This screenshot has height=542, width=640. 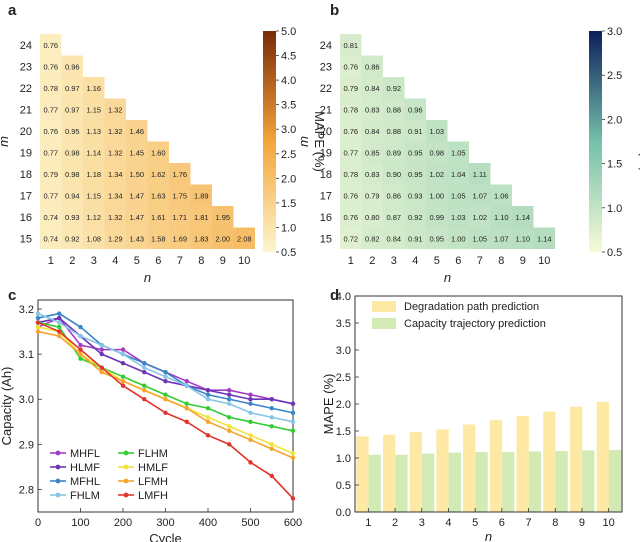 What do you see at coordinates (136, 238) in the screenshot?
I see `heatmap-cell-value: 1.43` at bounding box center [136, 238].